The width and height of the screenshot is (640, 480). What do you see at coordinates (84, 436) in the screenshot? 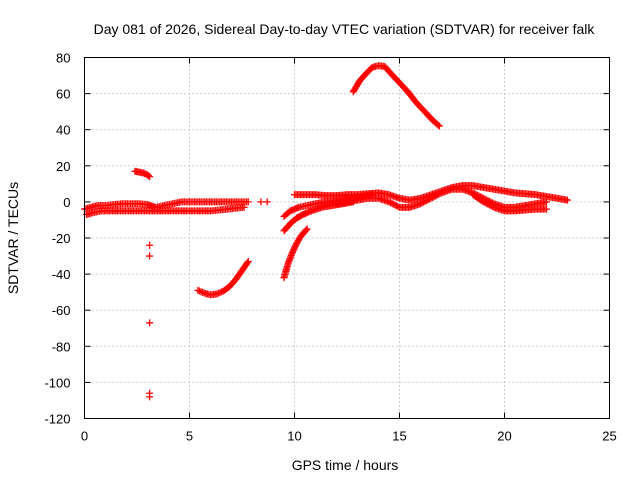
I see `x-tick-label: 0` at bounding box center [84, 436].